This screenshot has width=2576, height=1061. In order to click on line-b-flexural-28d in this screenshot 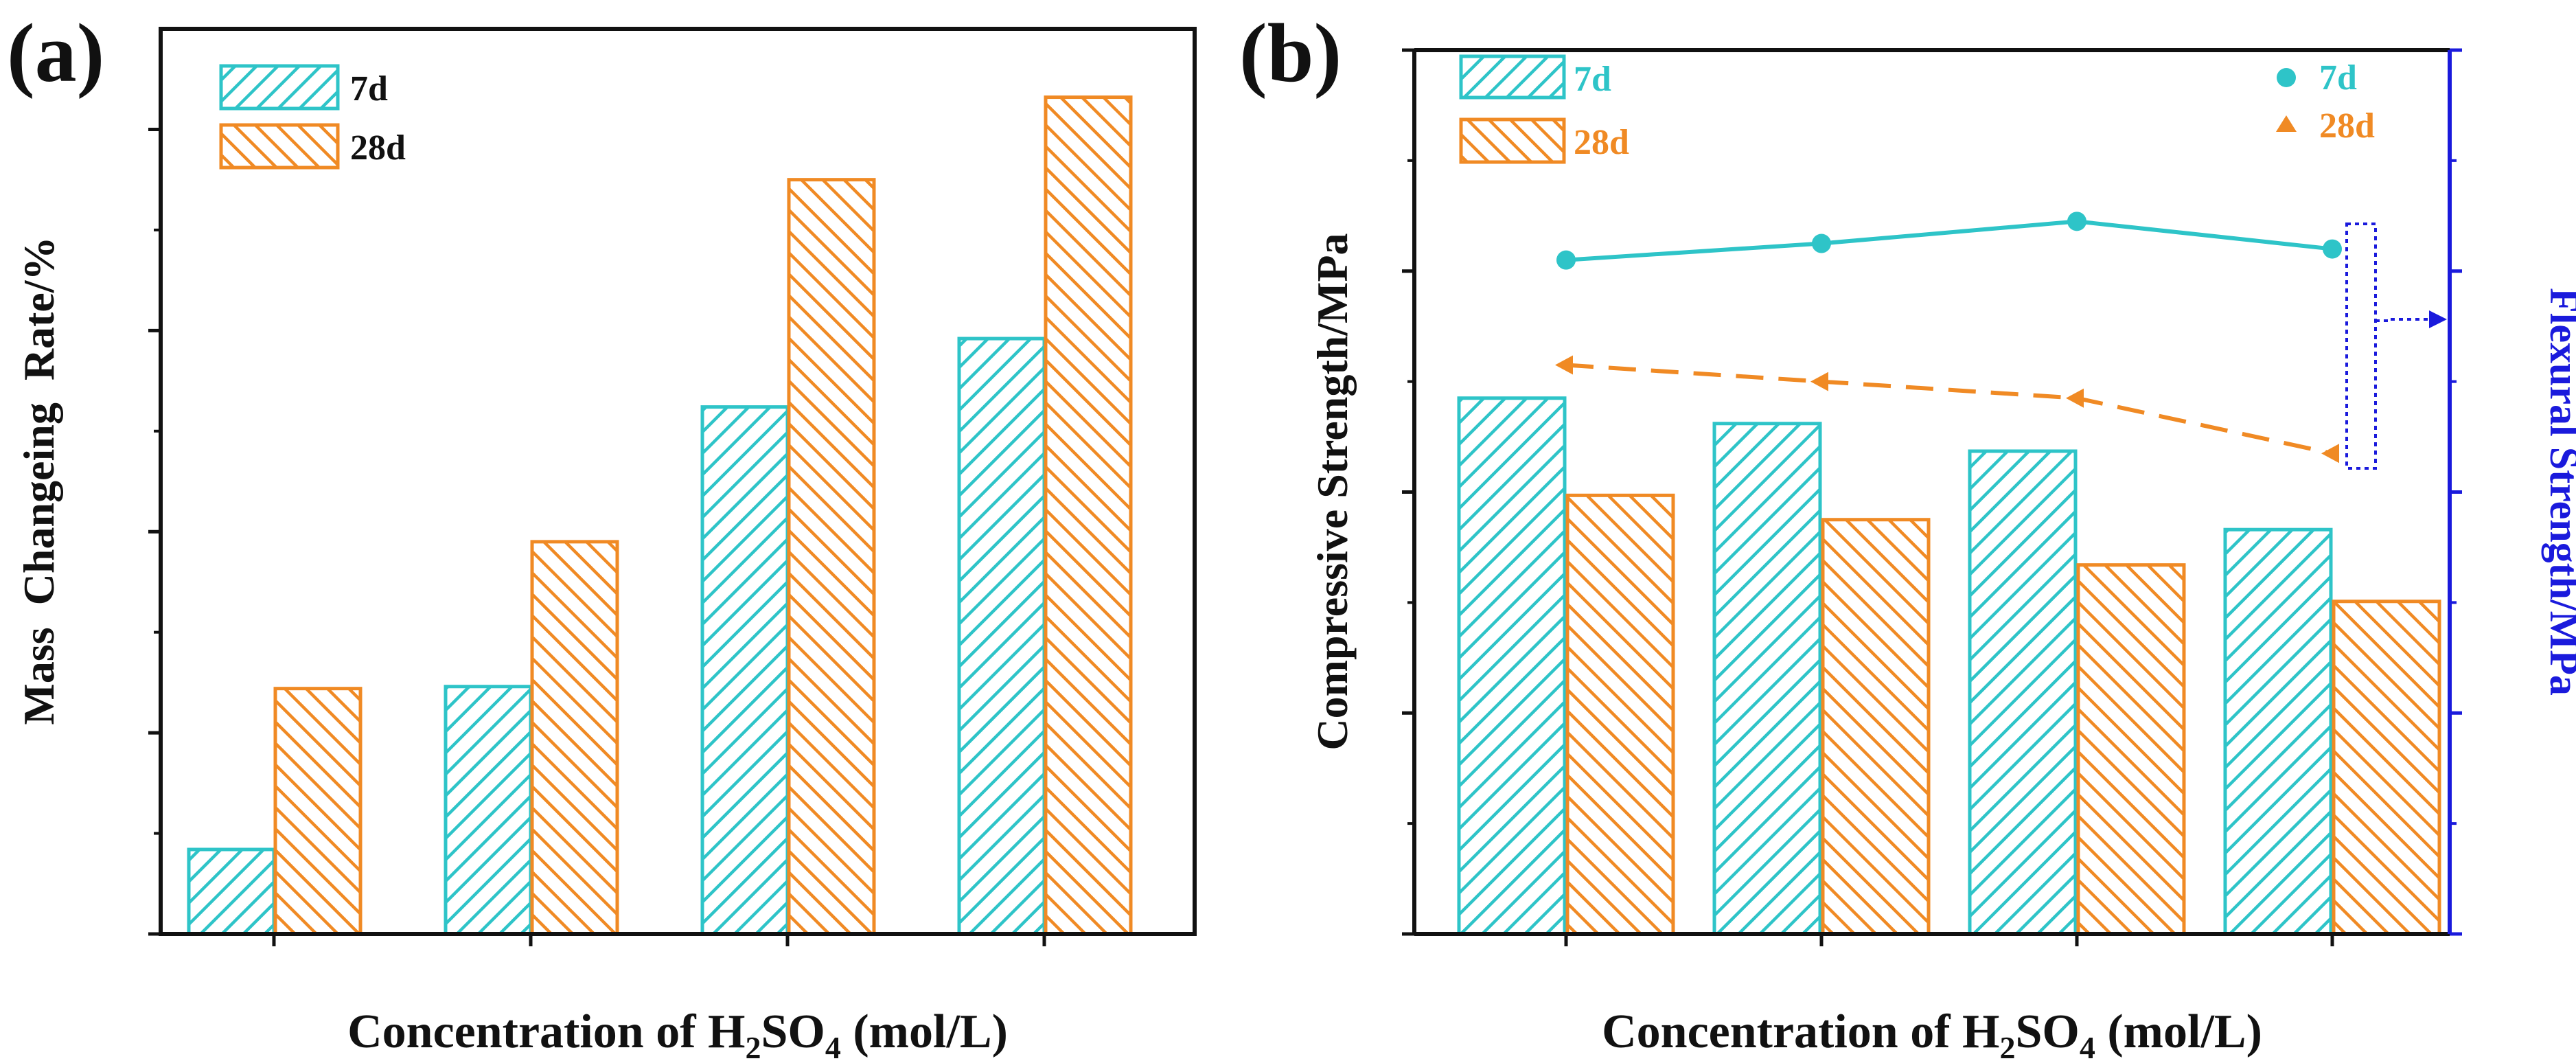, I will do `click(1949, 409)`.